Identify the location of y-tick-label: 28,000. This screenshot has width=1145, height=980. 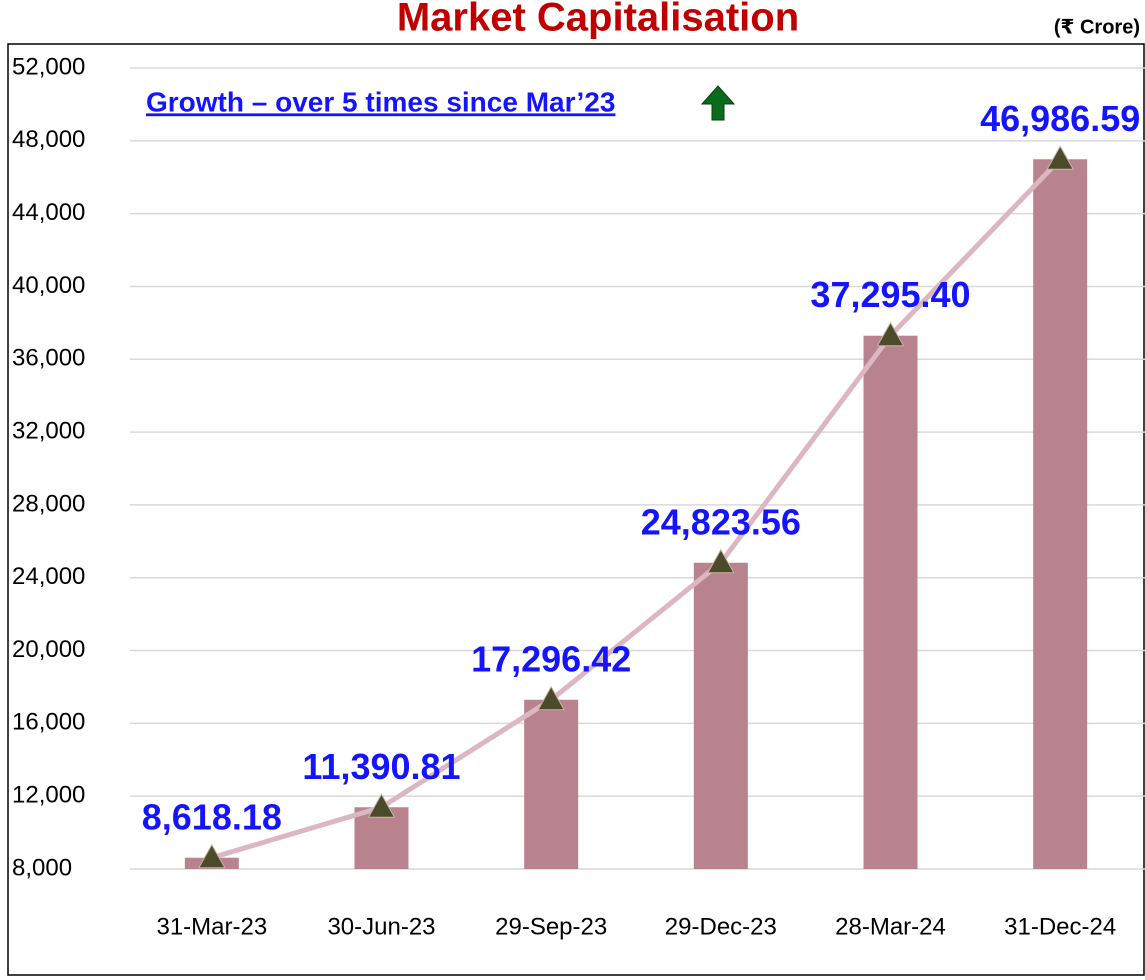
(48, 503).